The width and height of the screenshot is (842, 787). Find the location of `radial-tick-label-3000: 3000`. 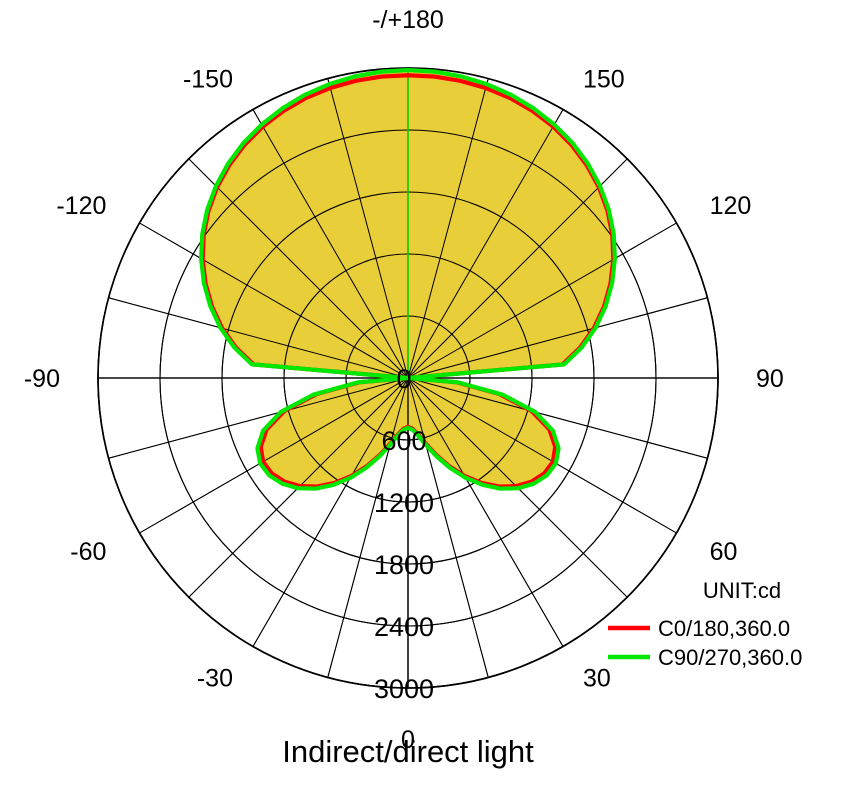

radial-tick-label-3000: 3000 is located at coordinates (404, 689).